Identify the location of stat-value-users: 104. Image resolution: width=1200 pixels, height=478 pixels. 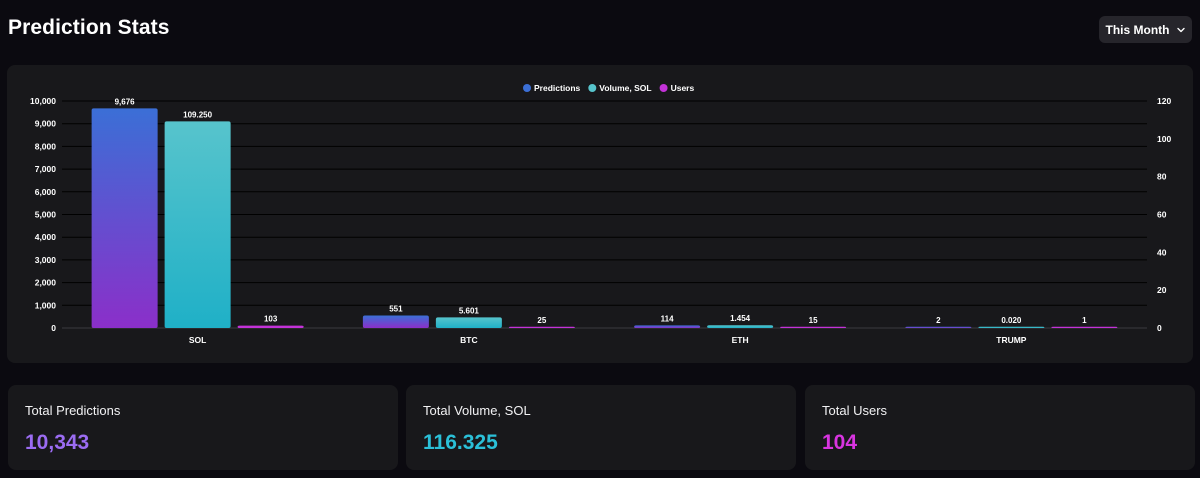
(840, 442).